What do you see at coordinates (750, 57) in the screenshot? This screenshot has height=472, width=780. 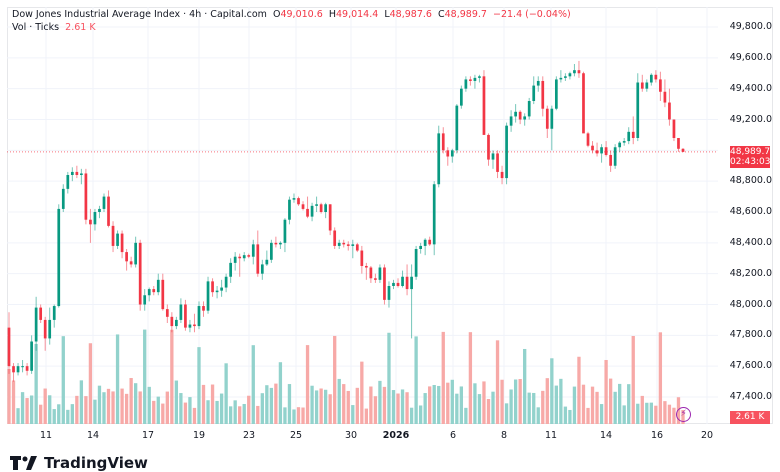 I see `price-tick-label: 49,600.0` at bounding box center [750, 57].